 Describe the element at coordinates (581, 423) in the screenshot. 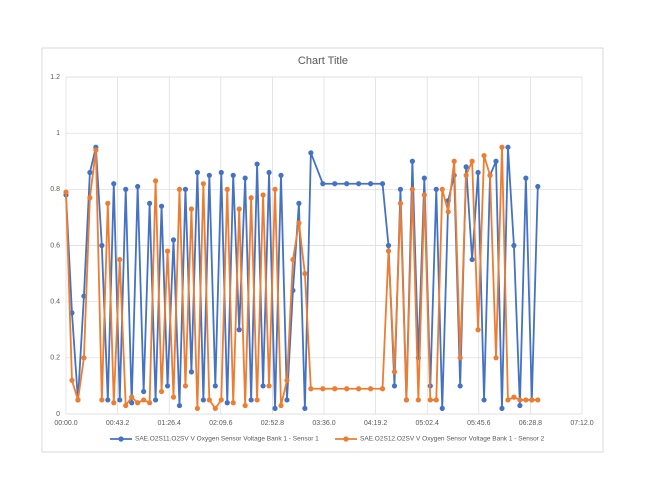

I see `x-tick-label: 07:12.0` at that location.